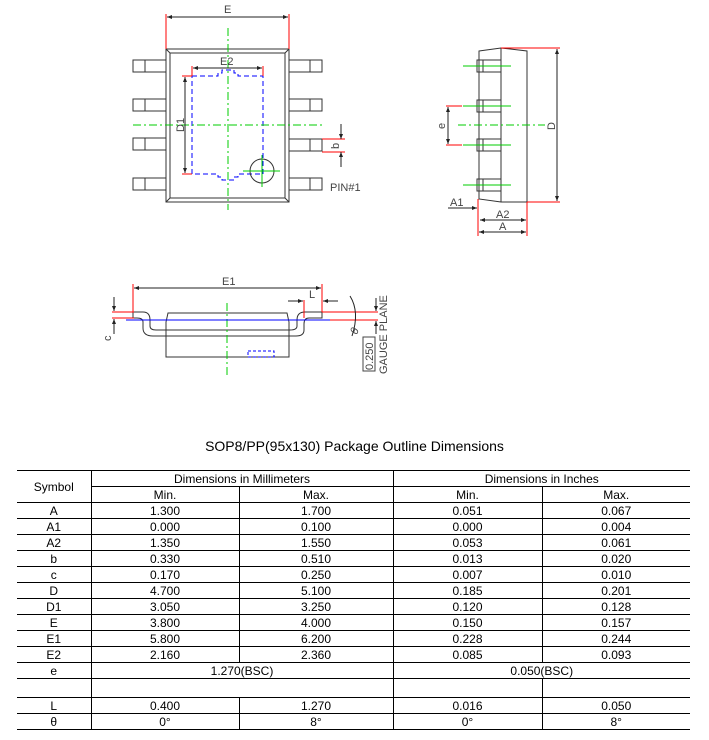 The width and height of the screenshot is (709, 740). Describe the element at coordinates (316, 574) in the screenshot. I see `cell-mm-max: 0.250` at that location.